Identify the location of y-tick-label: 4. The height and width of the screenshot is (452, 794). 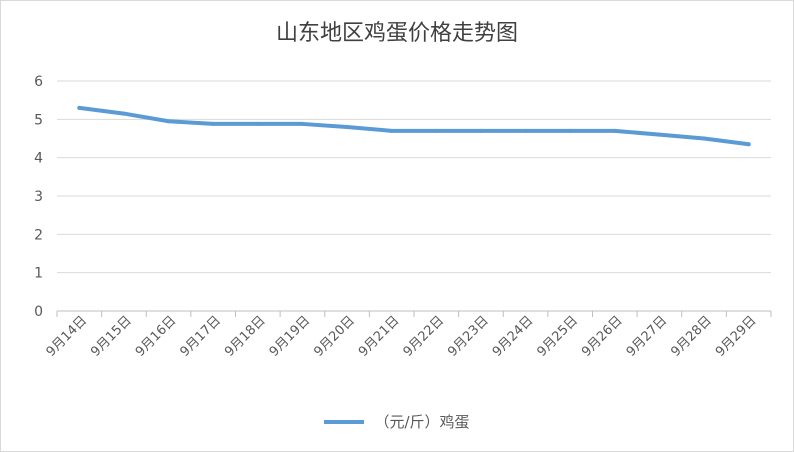
(38, 159).